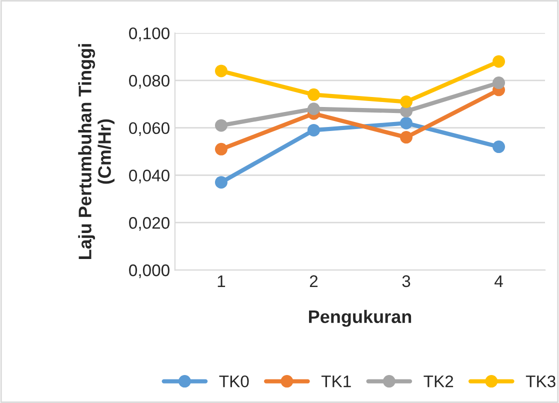 This screenshot has width=559, height=403. I want to click on legend-label: TK2, so click(439, 381).